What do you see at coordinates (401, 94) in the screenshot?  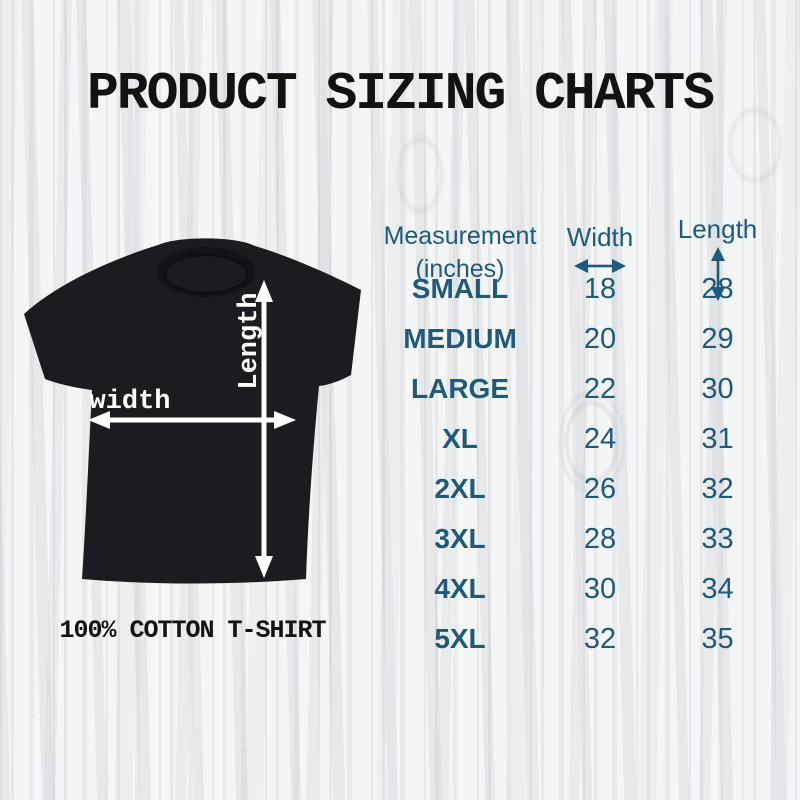 I see `page-title: PRODUCT SIZING CHARTS` at bounding box center [401, 94].